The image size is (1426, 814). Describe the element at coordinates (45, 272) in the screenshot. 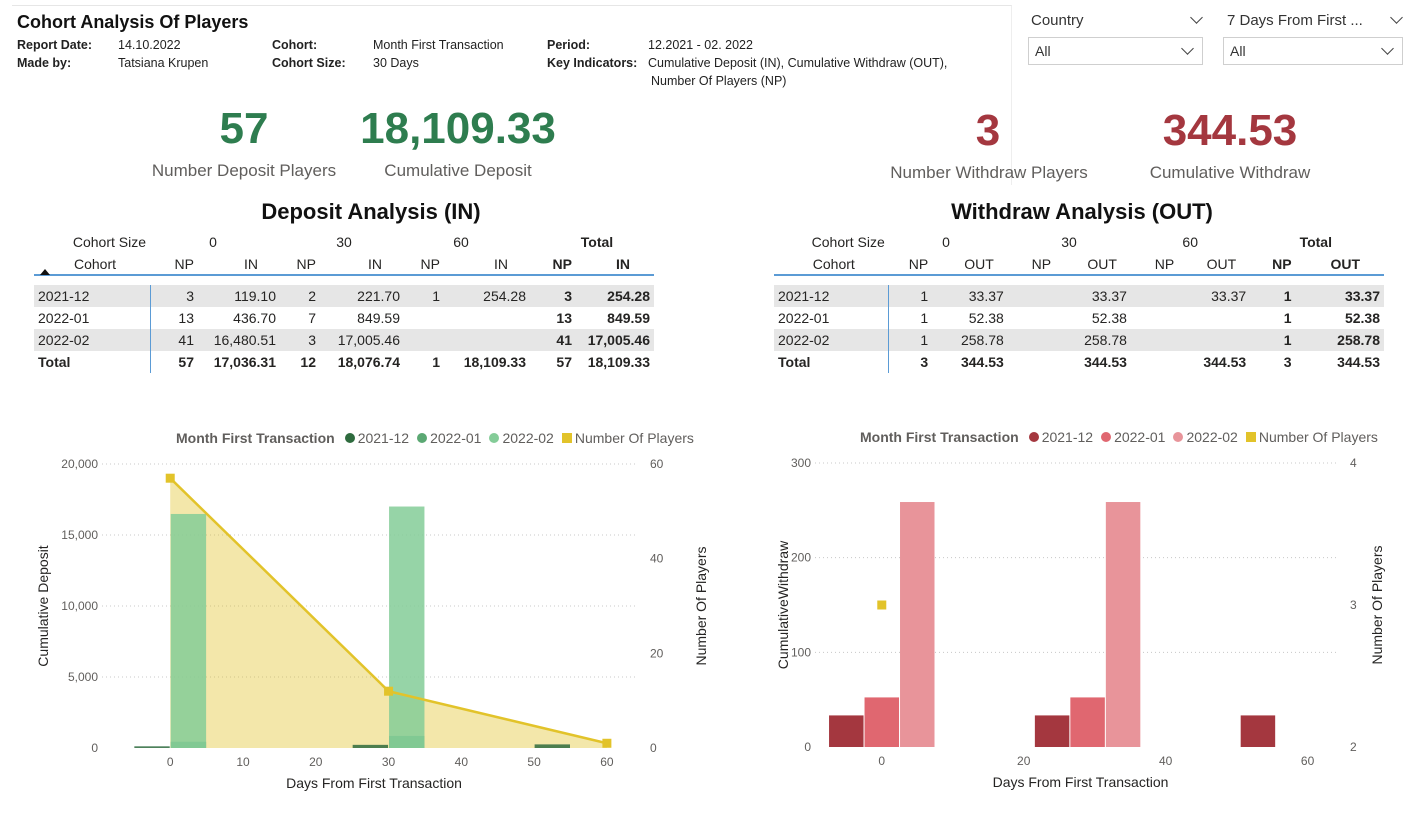

I see `sort-ascending-icon` at that location.